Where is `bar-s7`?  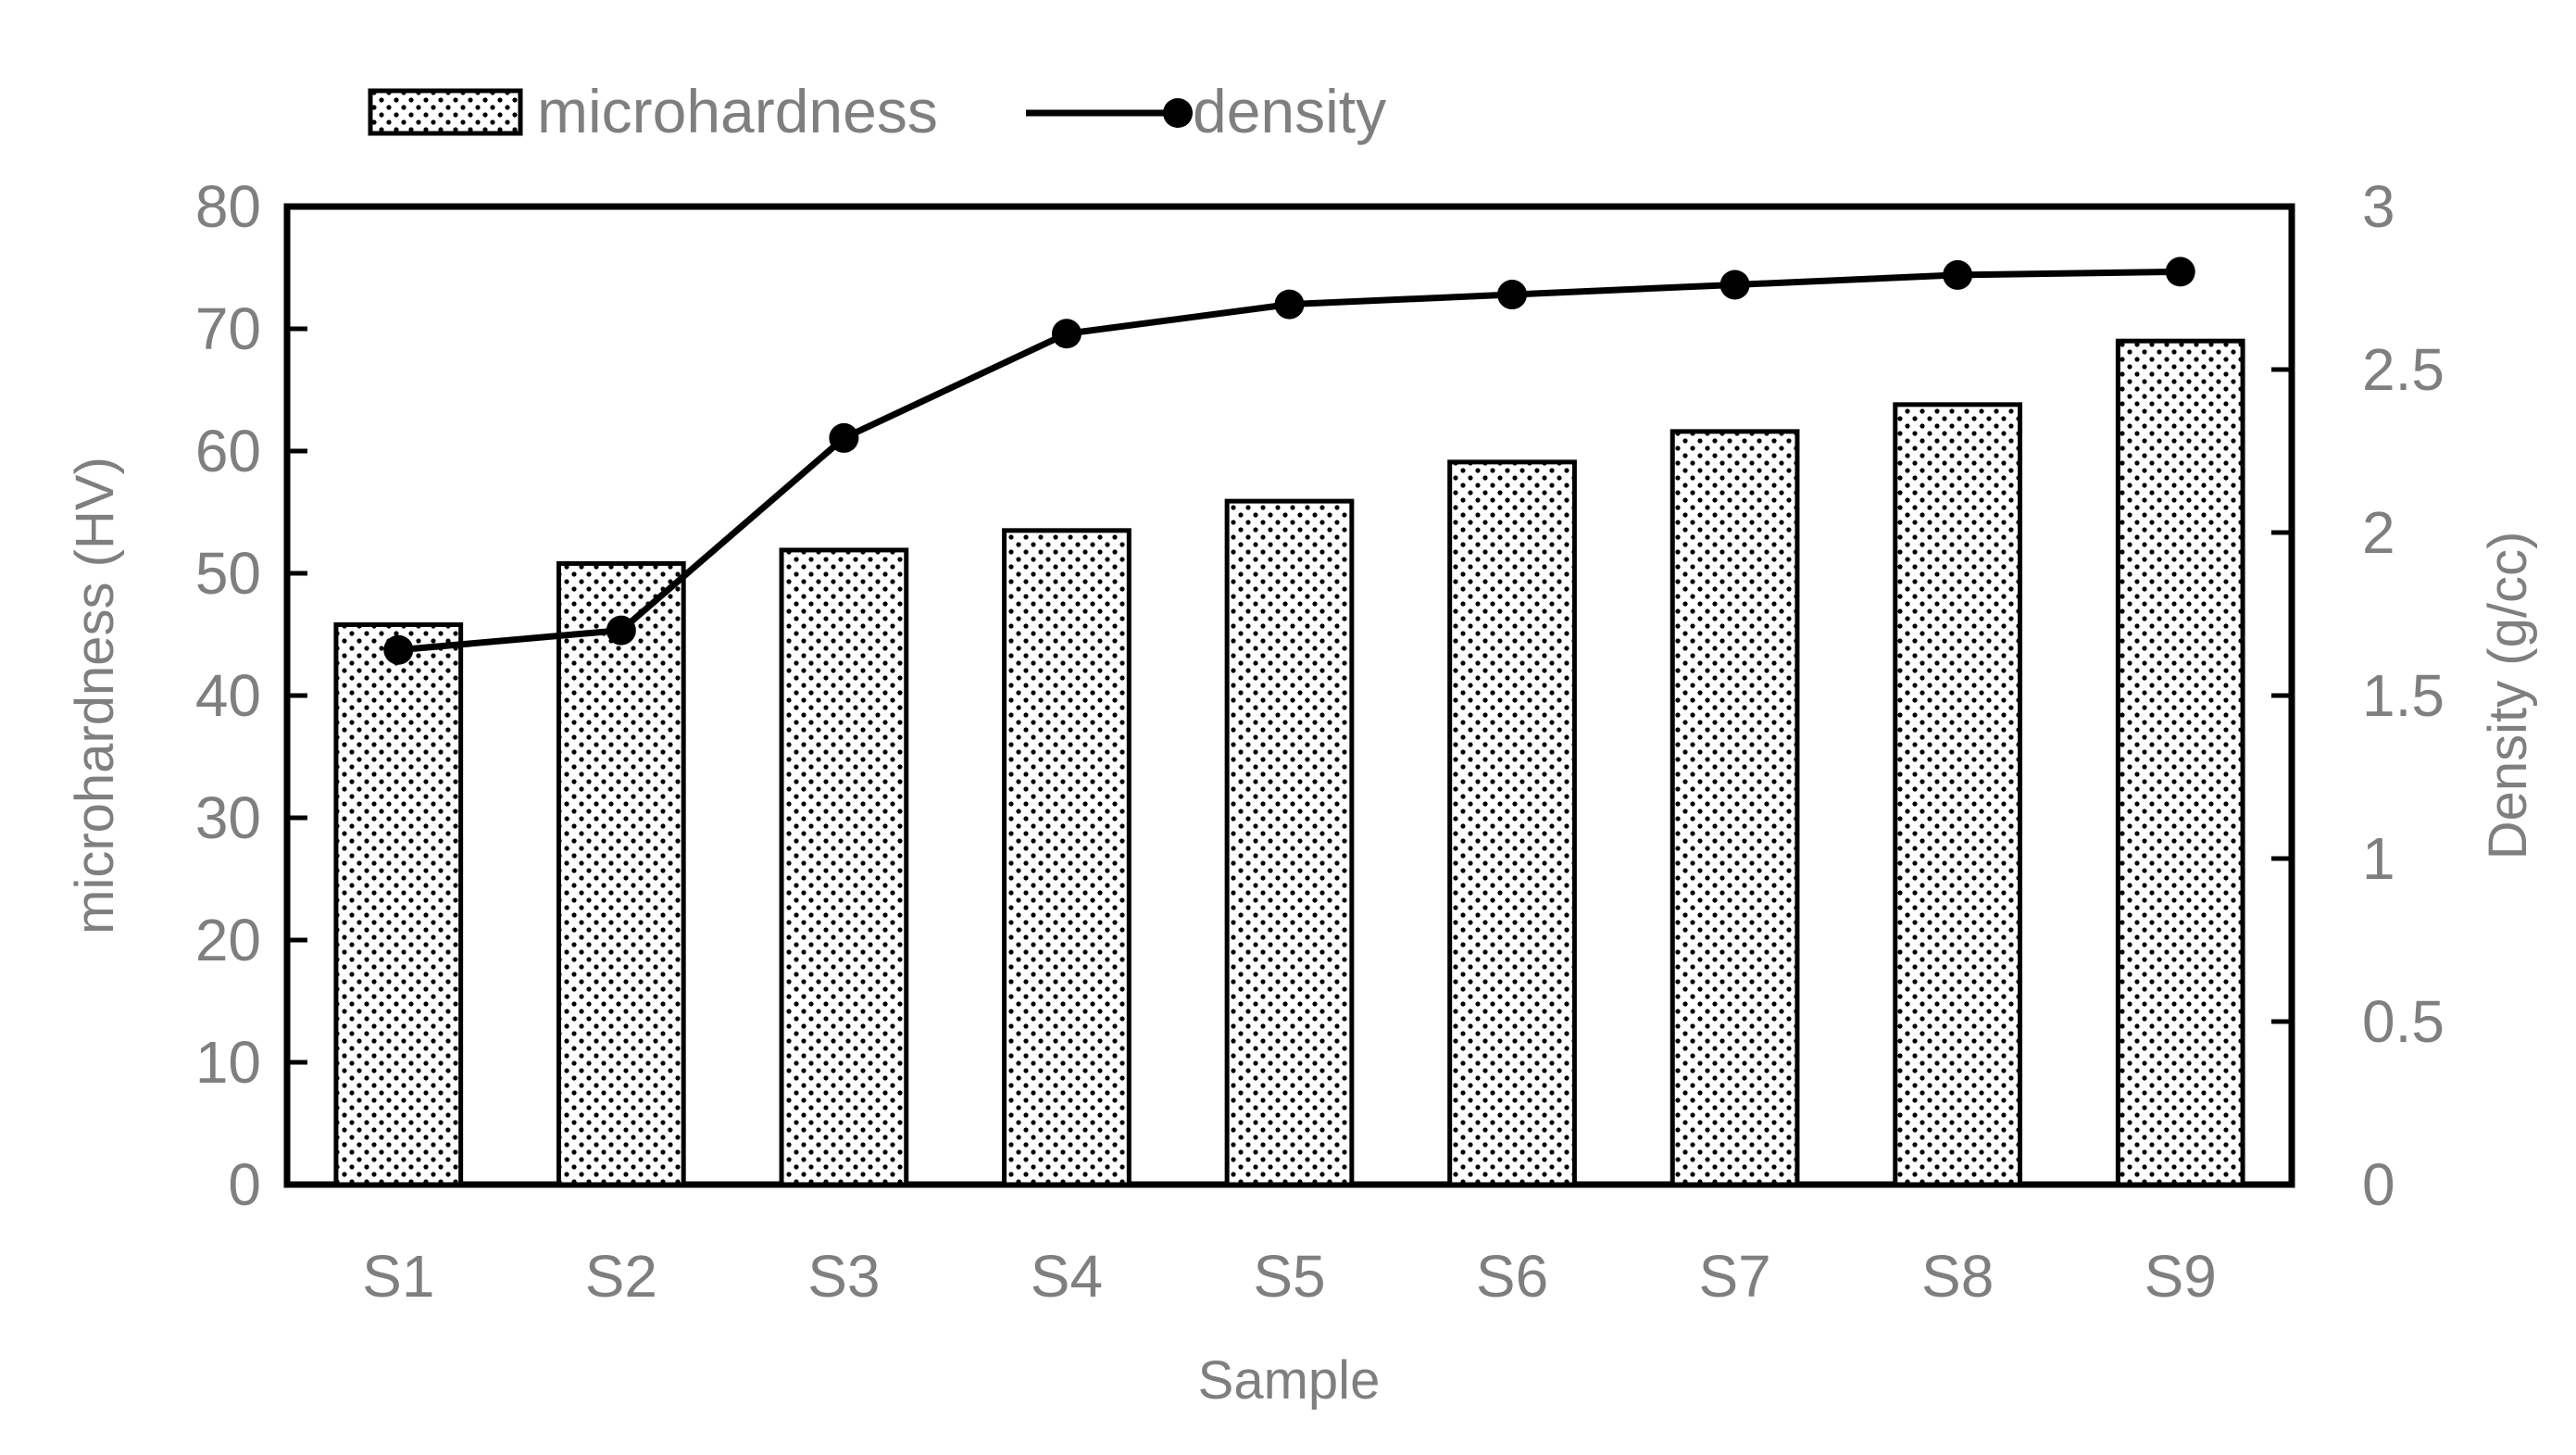
bar-s7 is located at coordinates (1734, 808).